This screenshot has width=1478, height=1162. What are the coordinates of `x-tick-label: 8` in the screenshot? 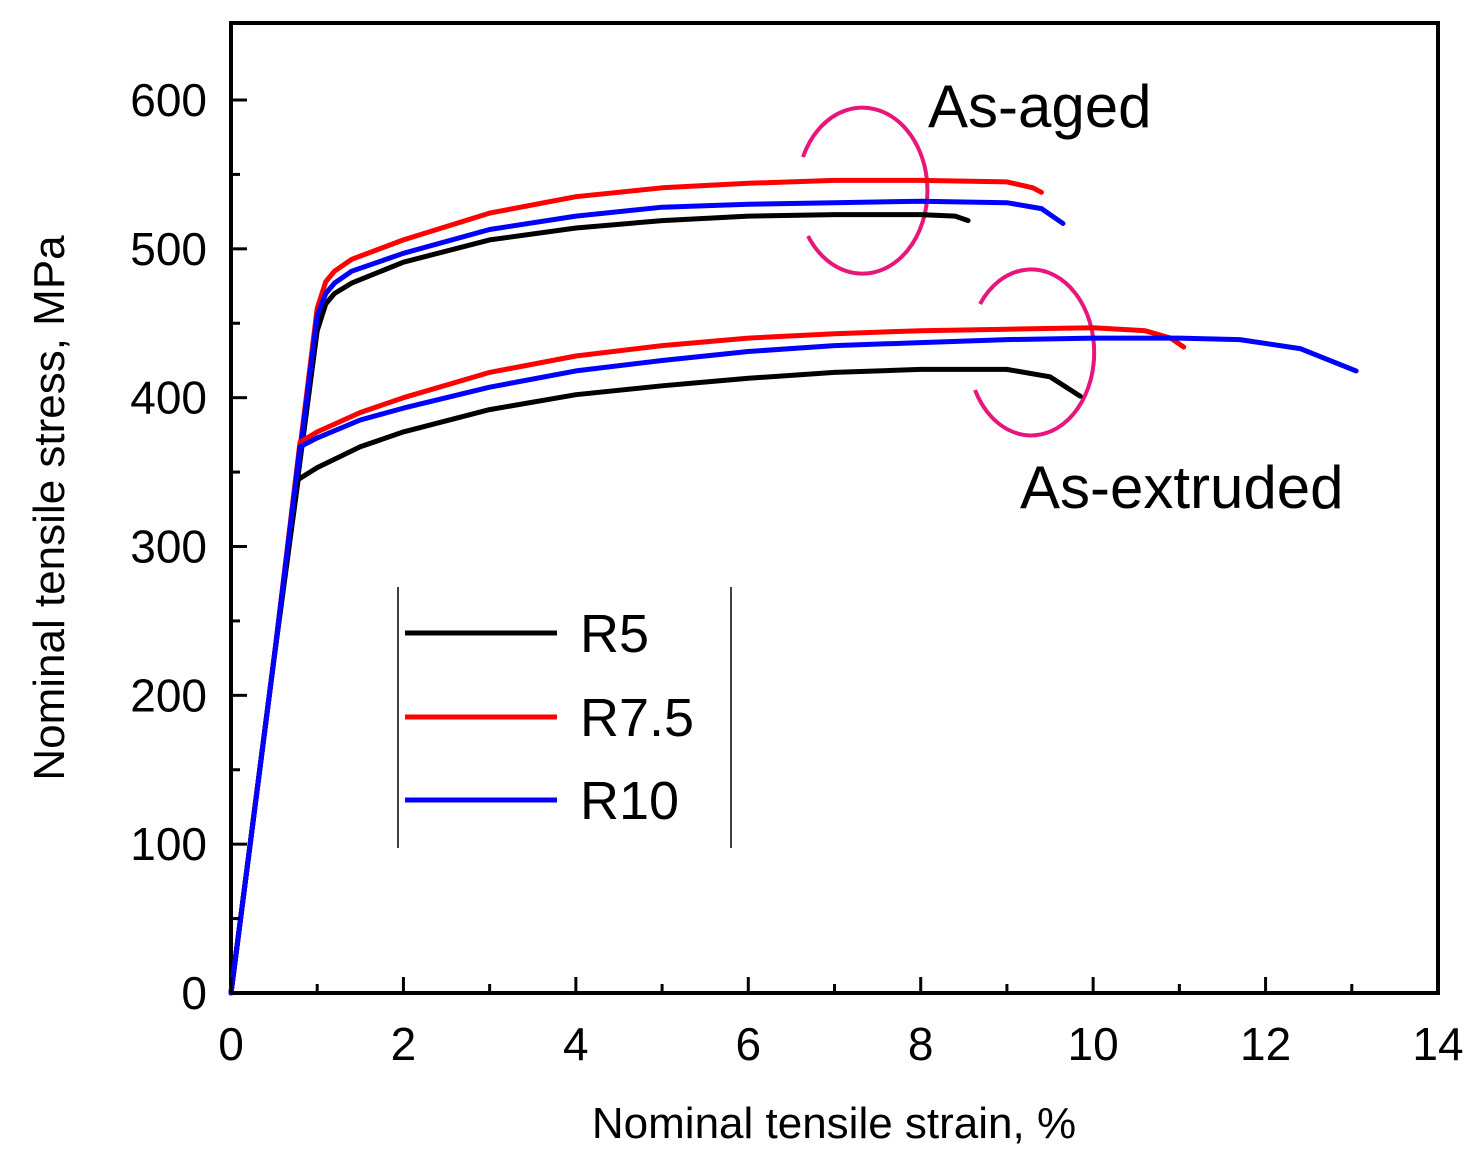 It's located at (921, 1044).